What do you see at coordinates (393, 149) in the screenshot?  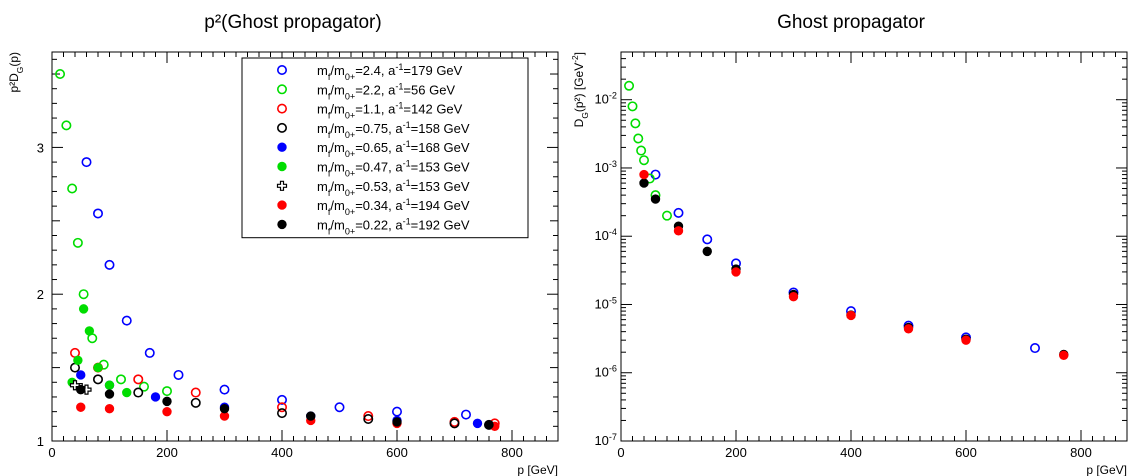 I see `legend-label: mf/m0+=0.65, a-1=168 GeV` at bounding box center [393, 149].